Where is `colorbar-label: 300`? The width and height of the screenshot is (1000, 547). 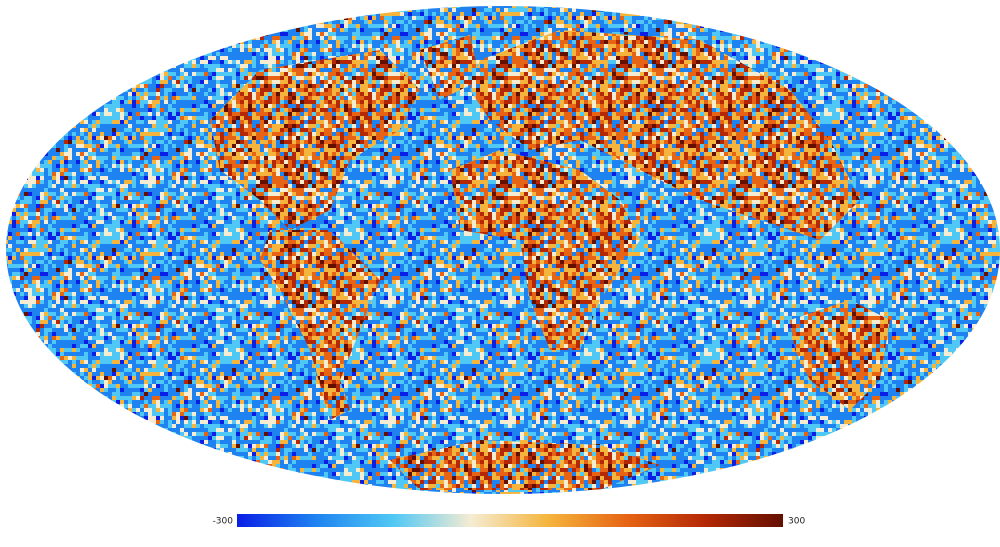 colorbar-label: 300 is located at coordinates (796, 522).